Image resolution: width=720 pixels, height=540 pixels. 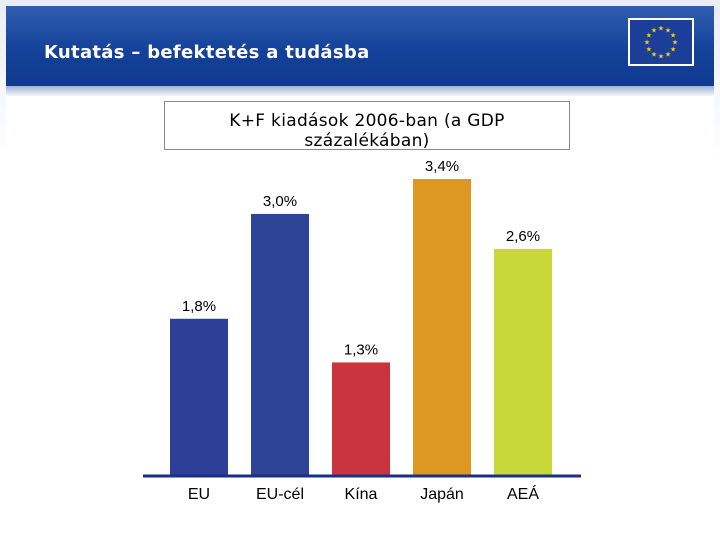 I want to click on header-shadow, so click(x=360, y=91).